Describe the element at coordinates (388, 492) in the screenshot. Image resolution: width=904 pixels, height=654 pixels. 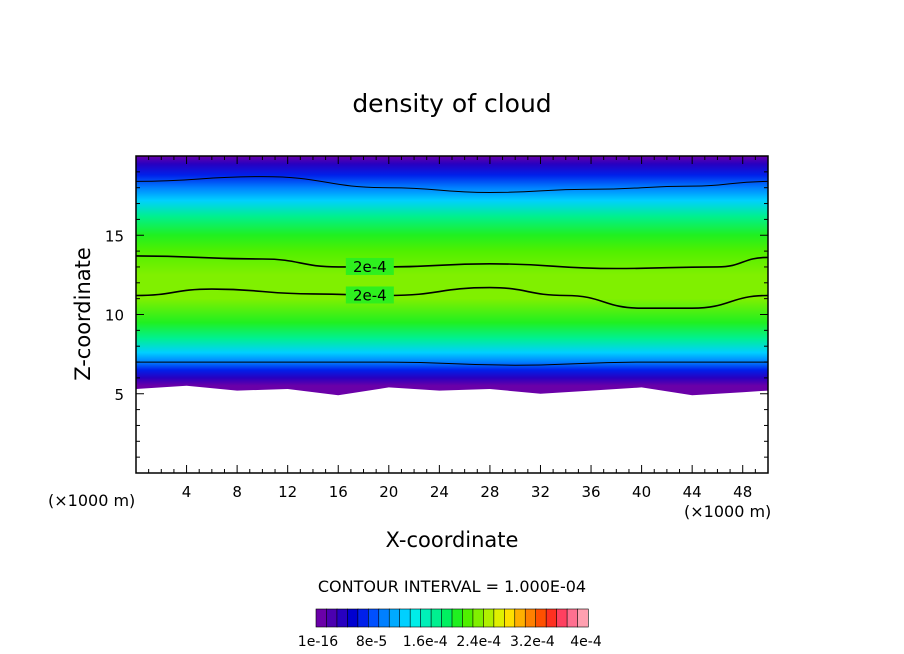
I see `x-tick-label: 20` at that location.